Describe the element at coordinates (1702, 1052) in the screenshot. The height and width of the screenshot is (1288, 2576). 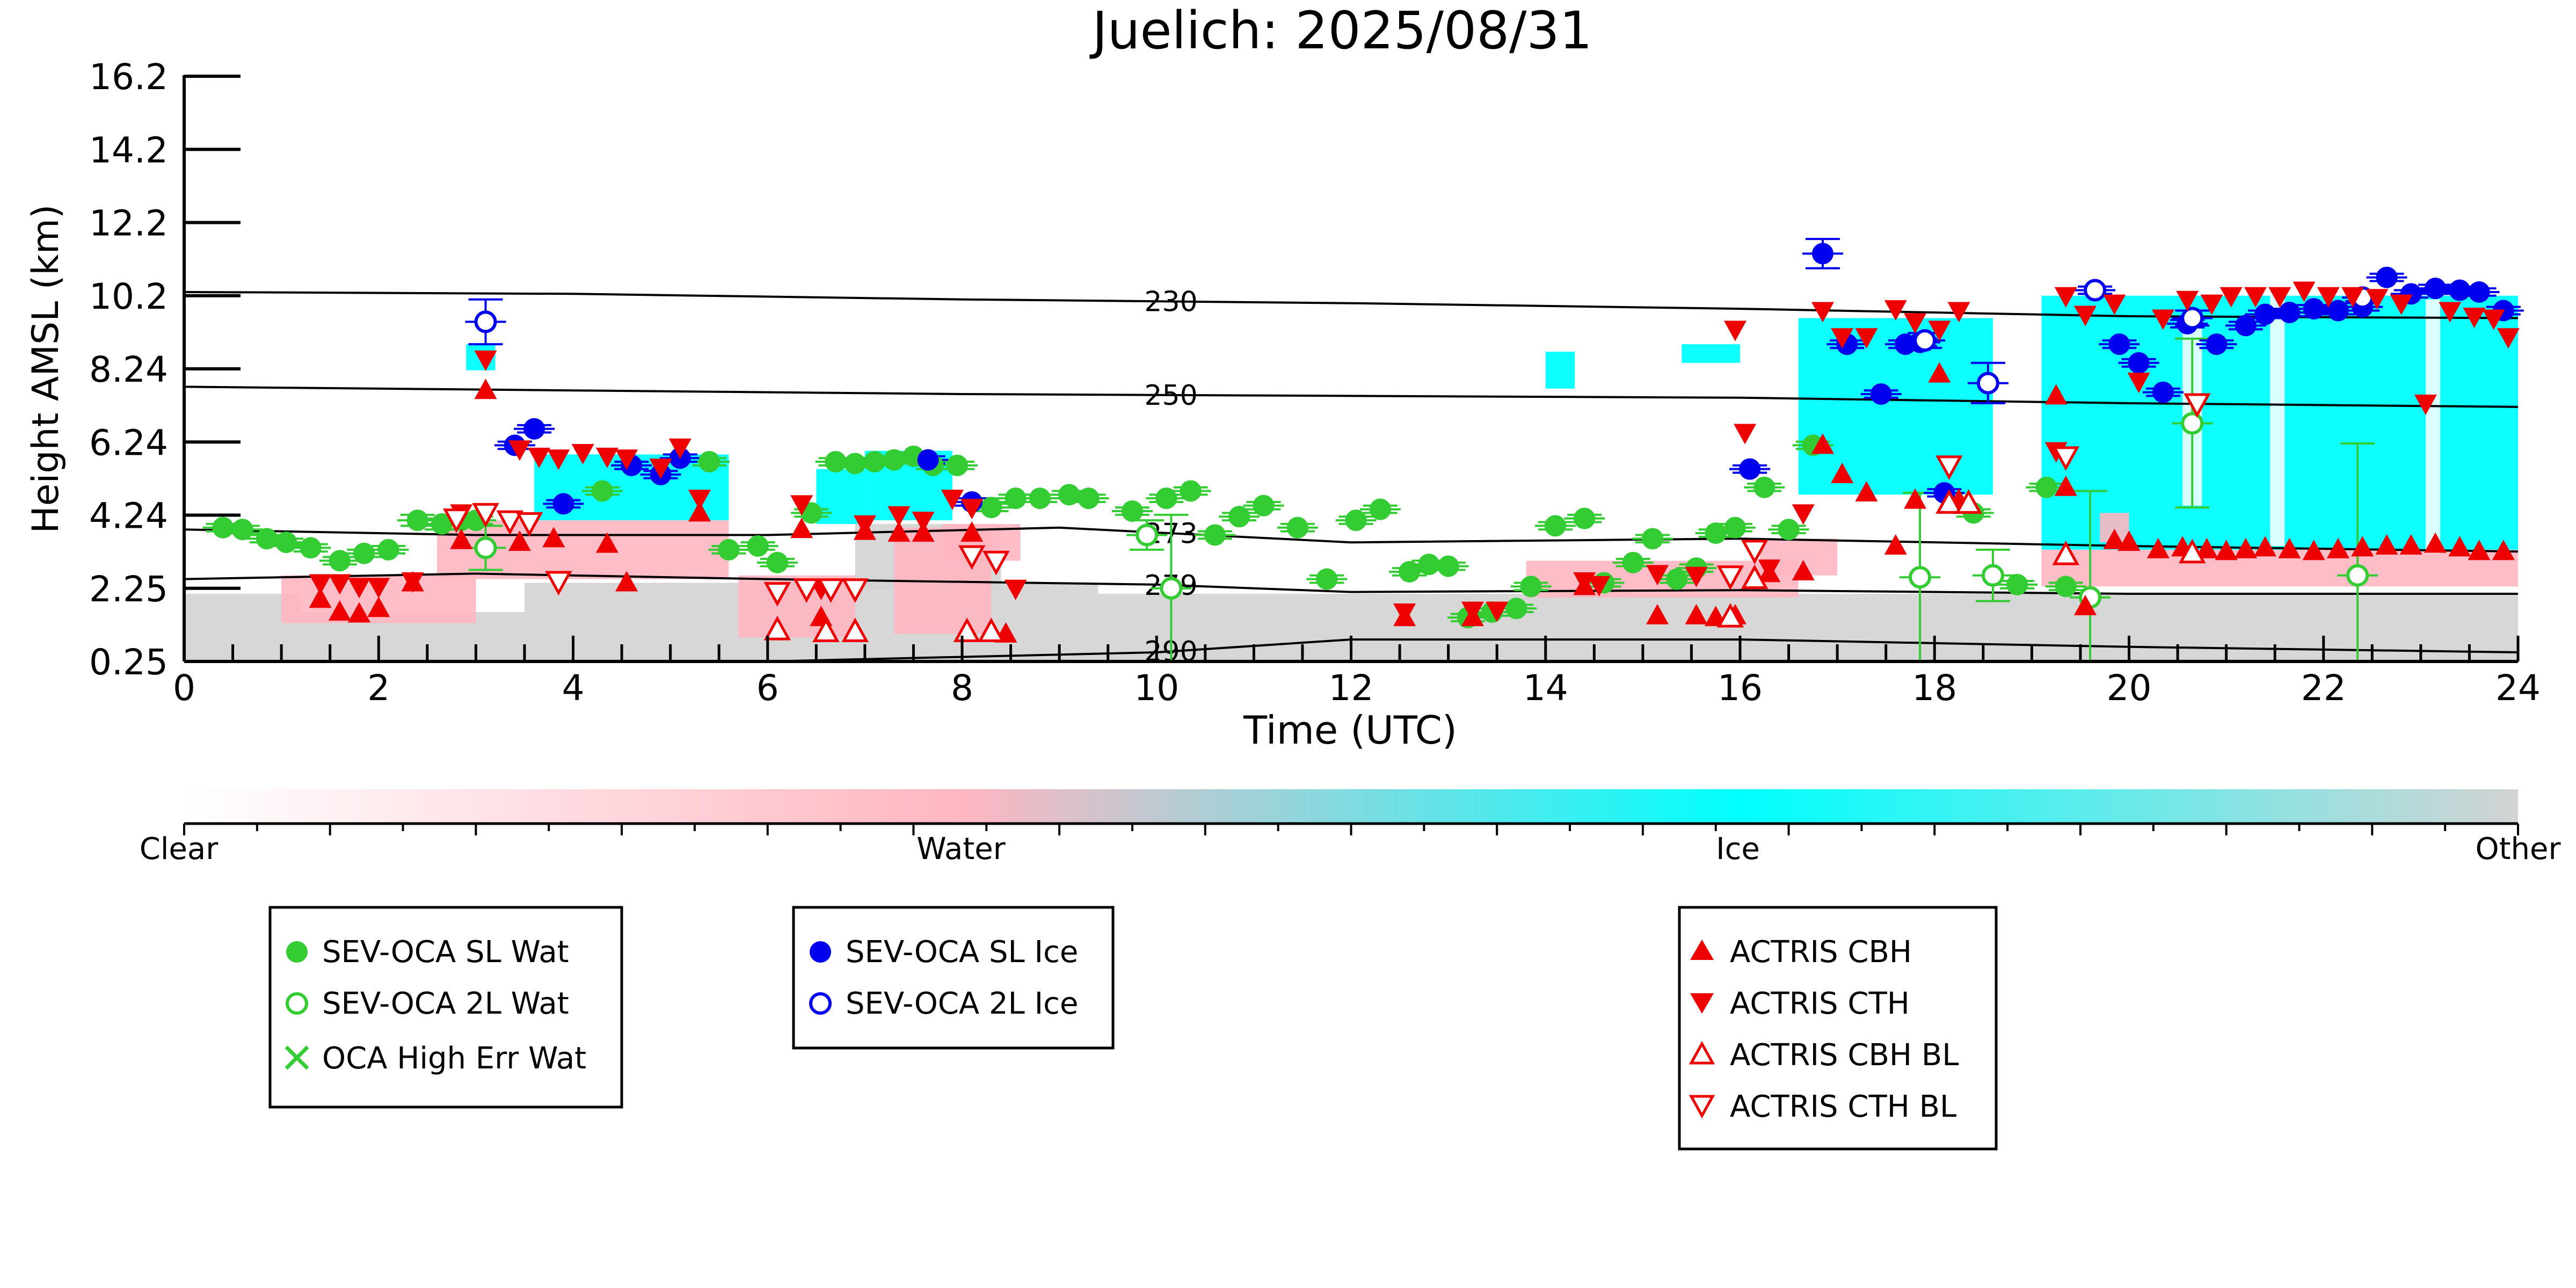
I see `legend-marker-cbh-bl` at that location.